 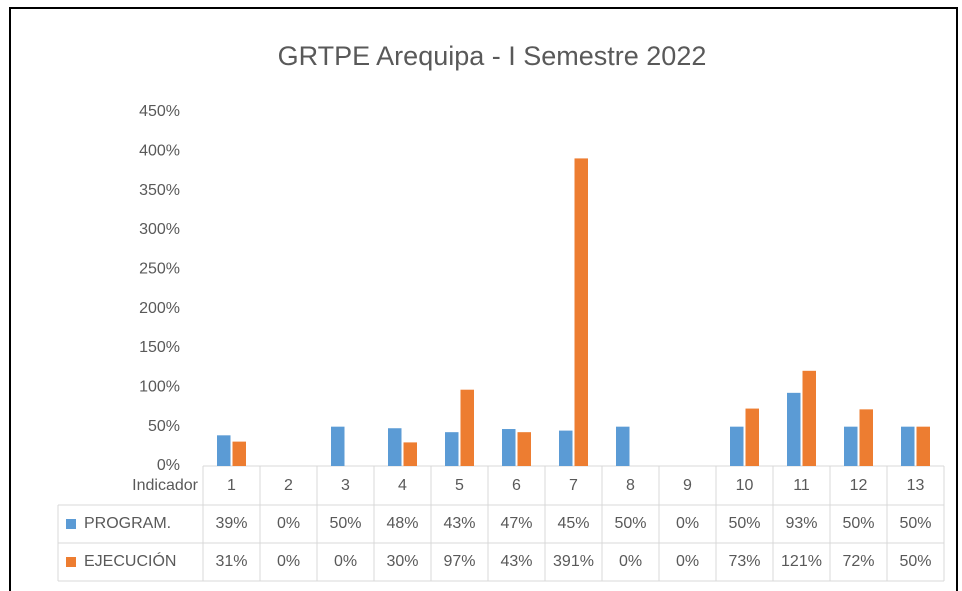 I want to click on x-tick-label: 1, so click(x=231, y=485).